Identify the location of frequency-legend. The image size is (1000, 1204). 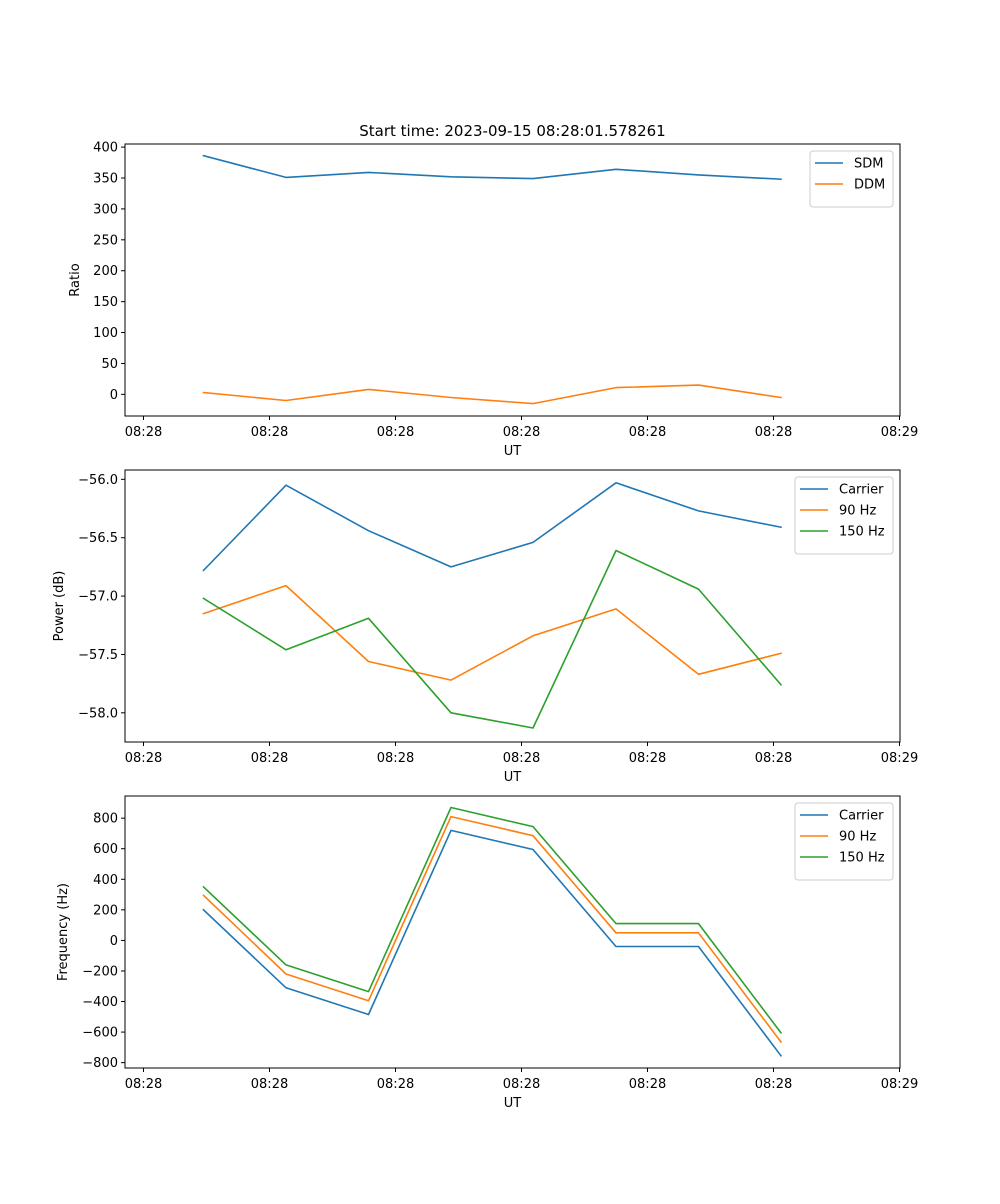
(844, 841).